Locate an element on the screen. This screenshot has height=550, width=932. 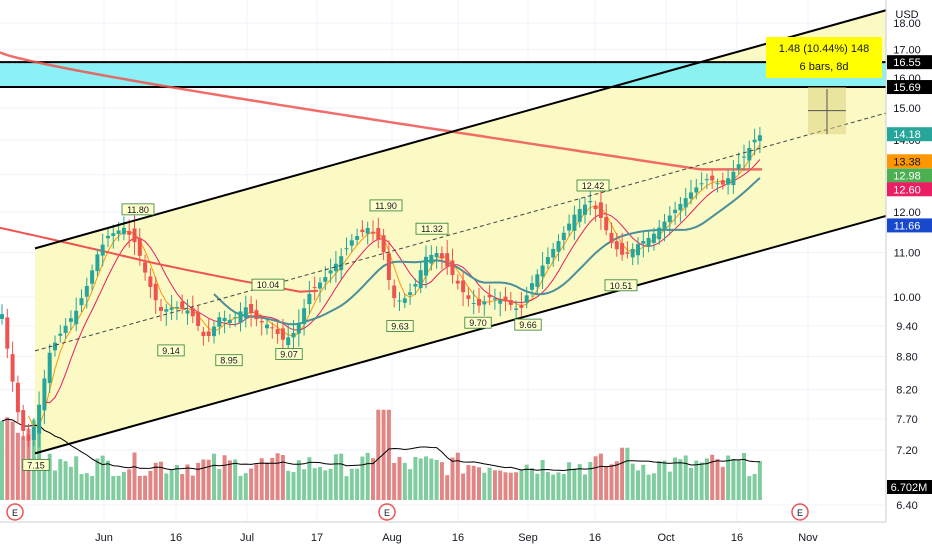
pivot-label: 9.66 is located at coordinates (528, 324).